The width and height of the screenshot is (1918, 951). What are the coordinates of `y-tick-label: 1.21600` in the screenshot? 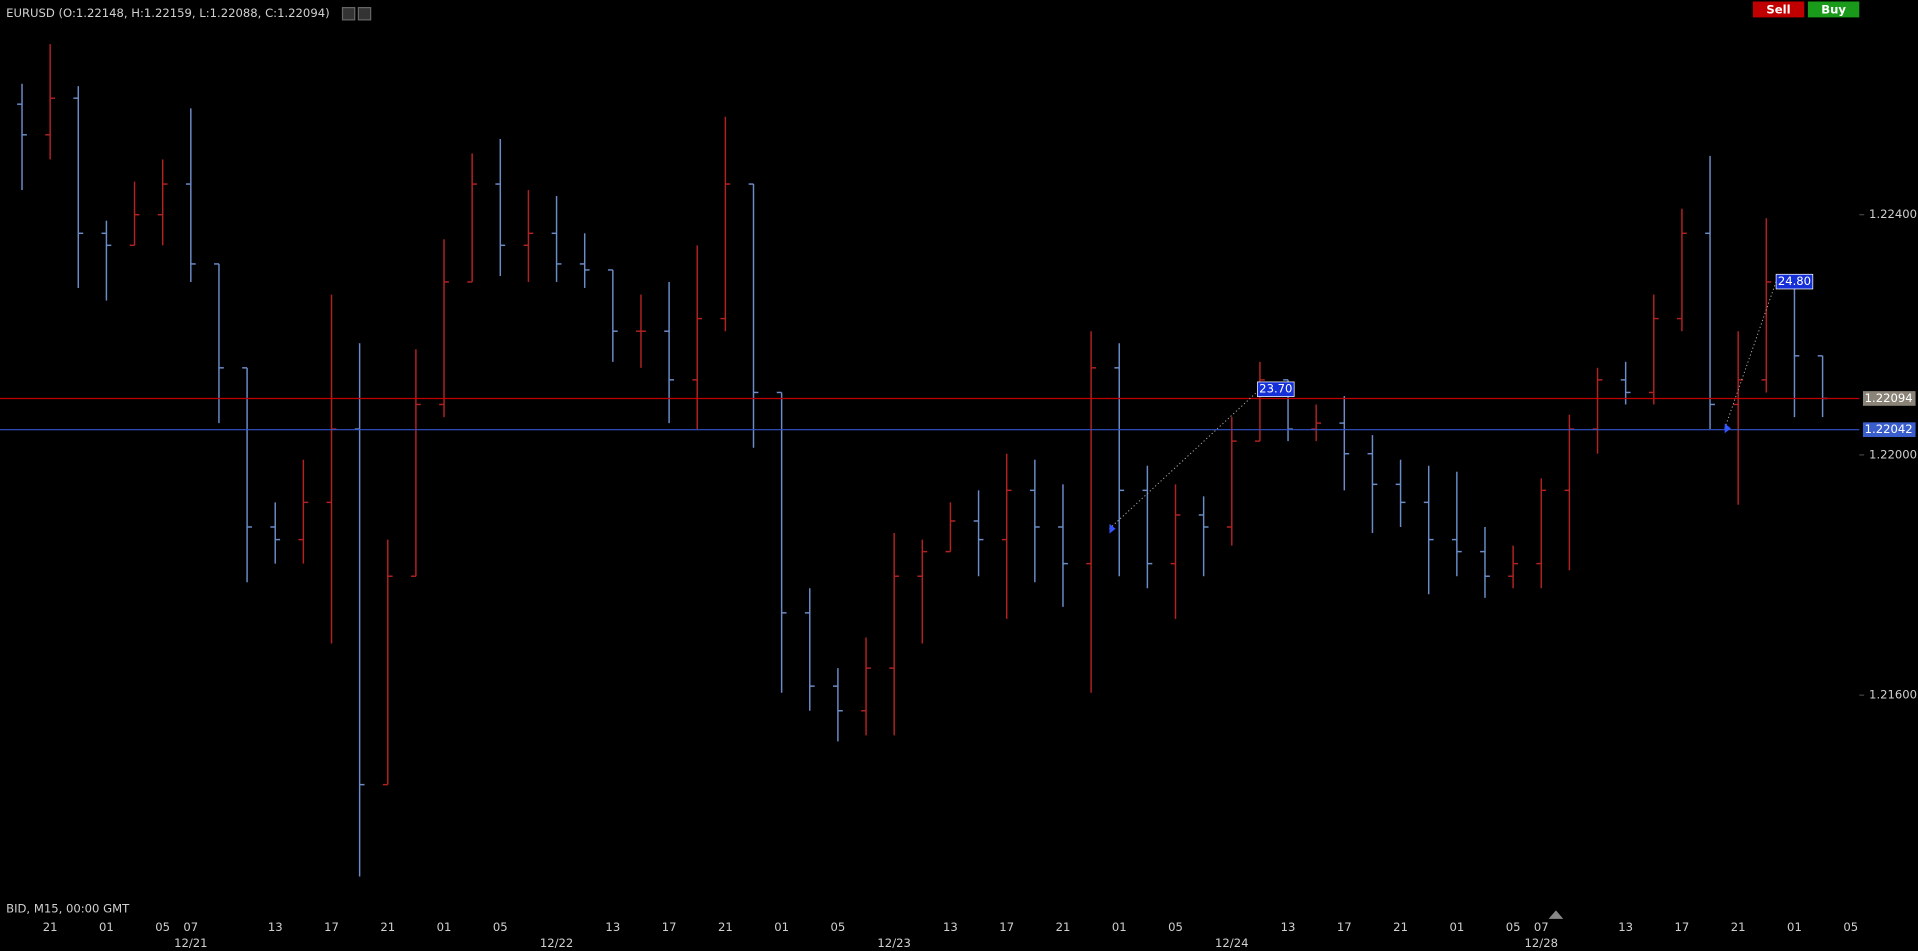 It's located at (1893, 695).